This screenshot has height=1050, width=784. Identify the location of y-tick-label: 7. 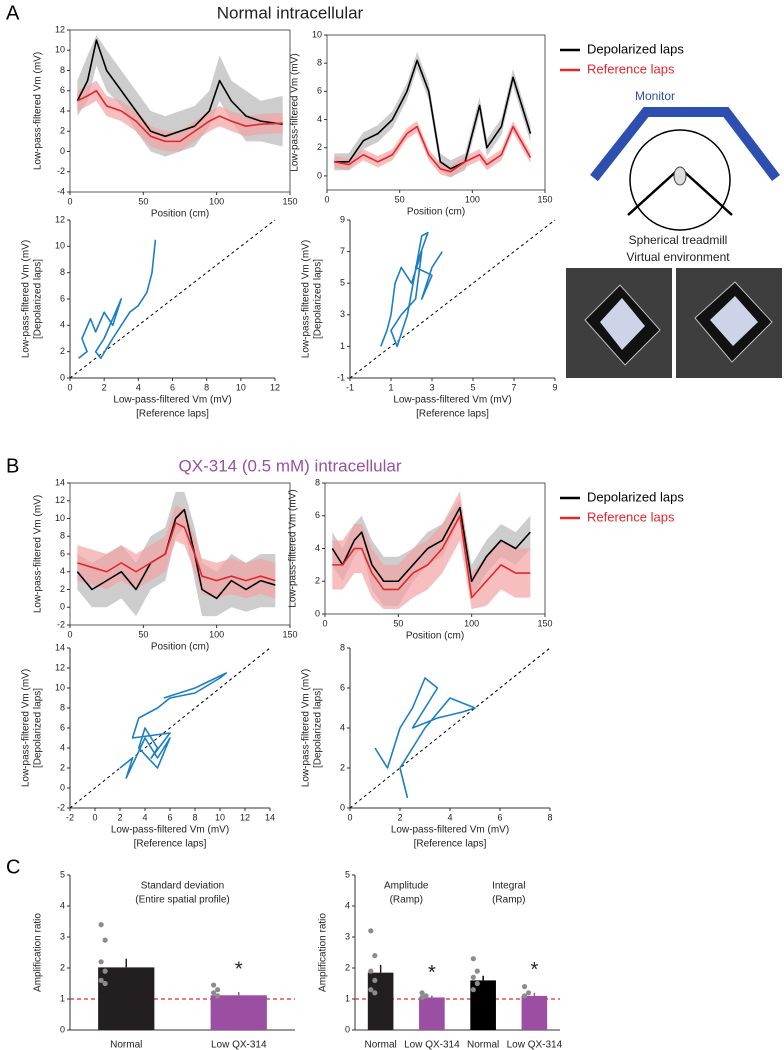
(342, 251).